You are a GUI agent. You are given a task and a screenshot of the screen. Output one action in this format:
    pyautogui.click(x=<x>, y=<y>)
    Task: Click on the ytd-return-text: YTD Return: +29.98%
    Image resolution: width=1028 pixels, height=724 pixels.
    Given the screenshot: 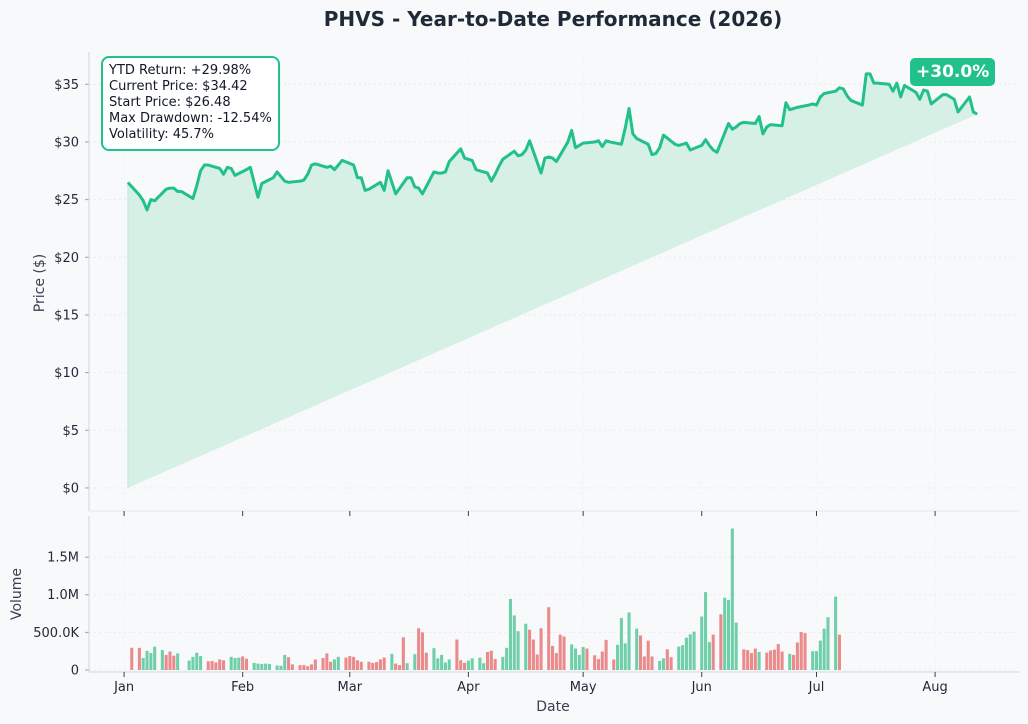 What is the action you would take?
    pyautogui.click(x=180, y=70)
    